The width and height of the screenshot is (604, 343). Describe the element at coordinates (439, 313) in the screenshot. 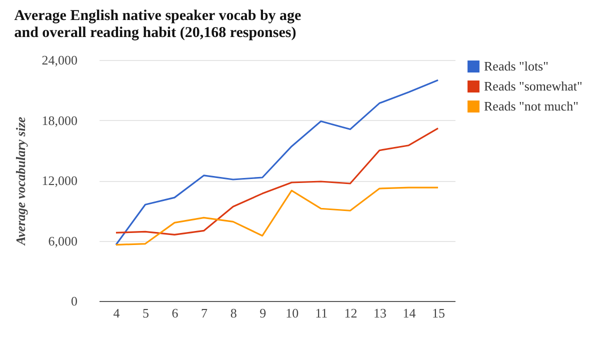

I see `x-tick-label: 15` at that location.